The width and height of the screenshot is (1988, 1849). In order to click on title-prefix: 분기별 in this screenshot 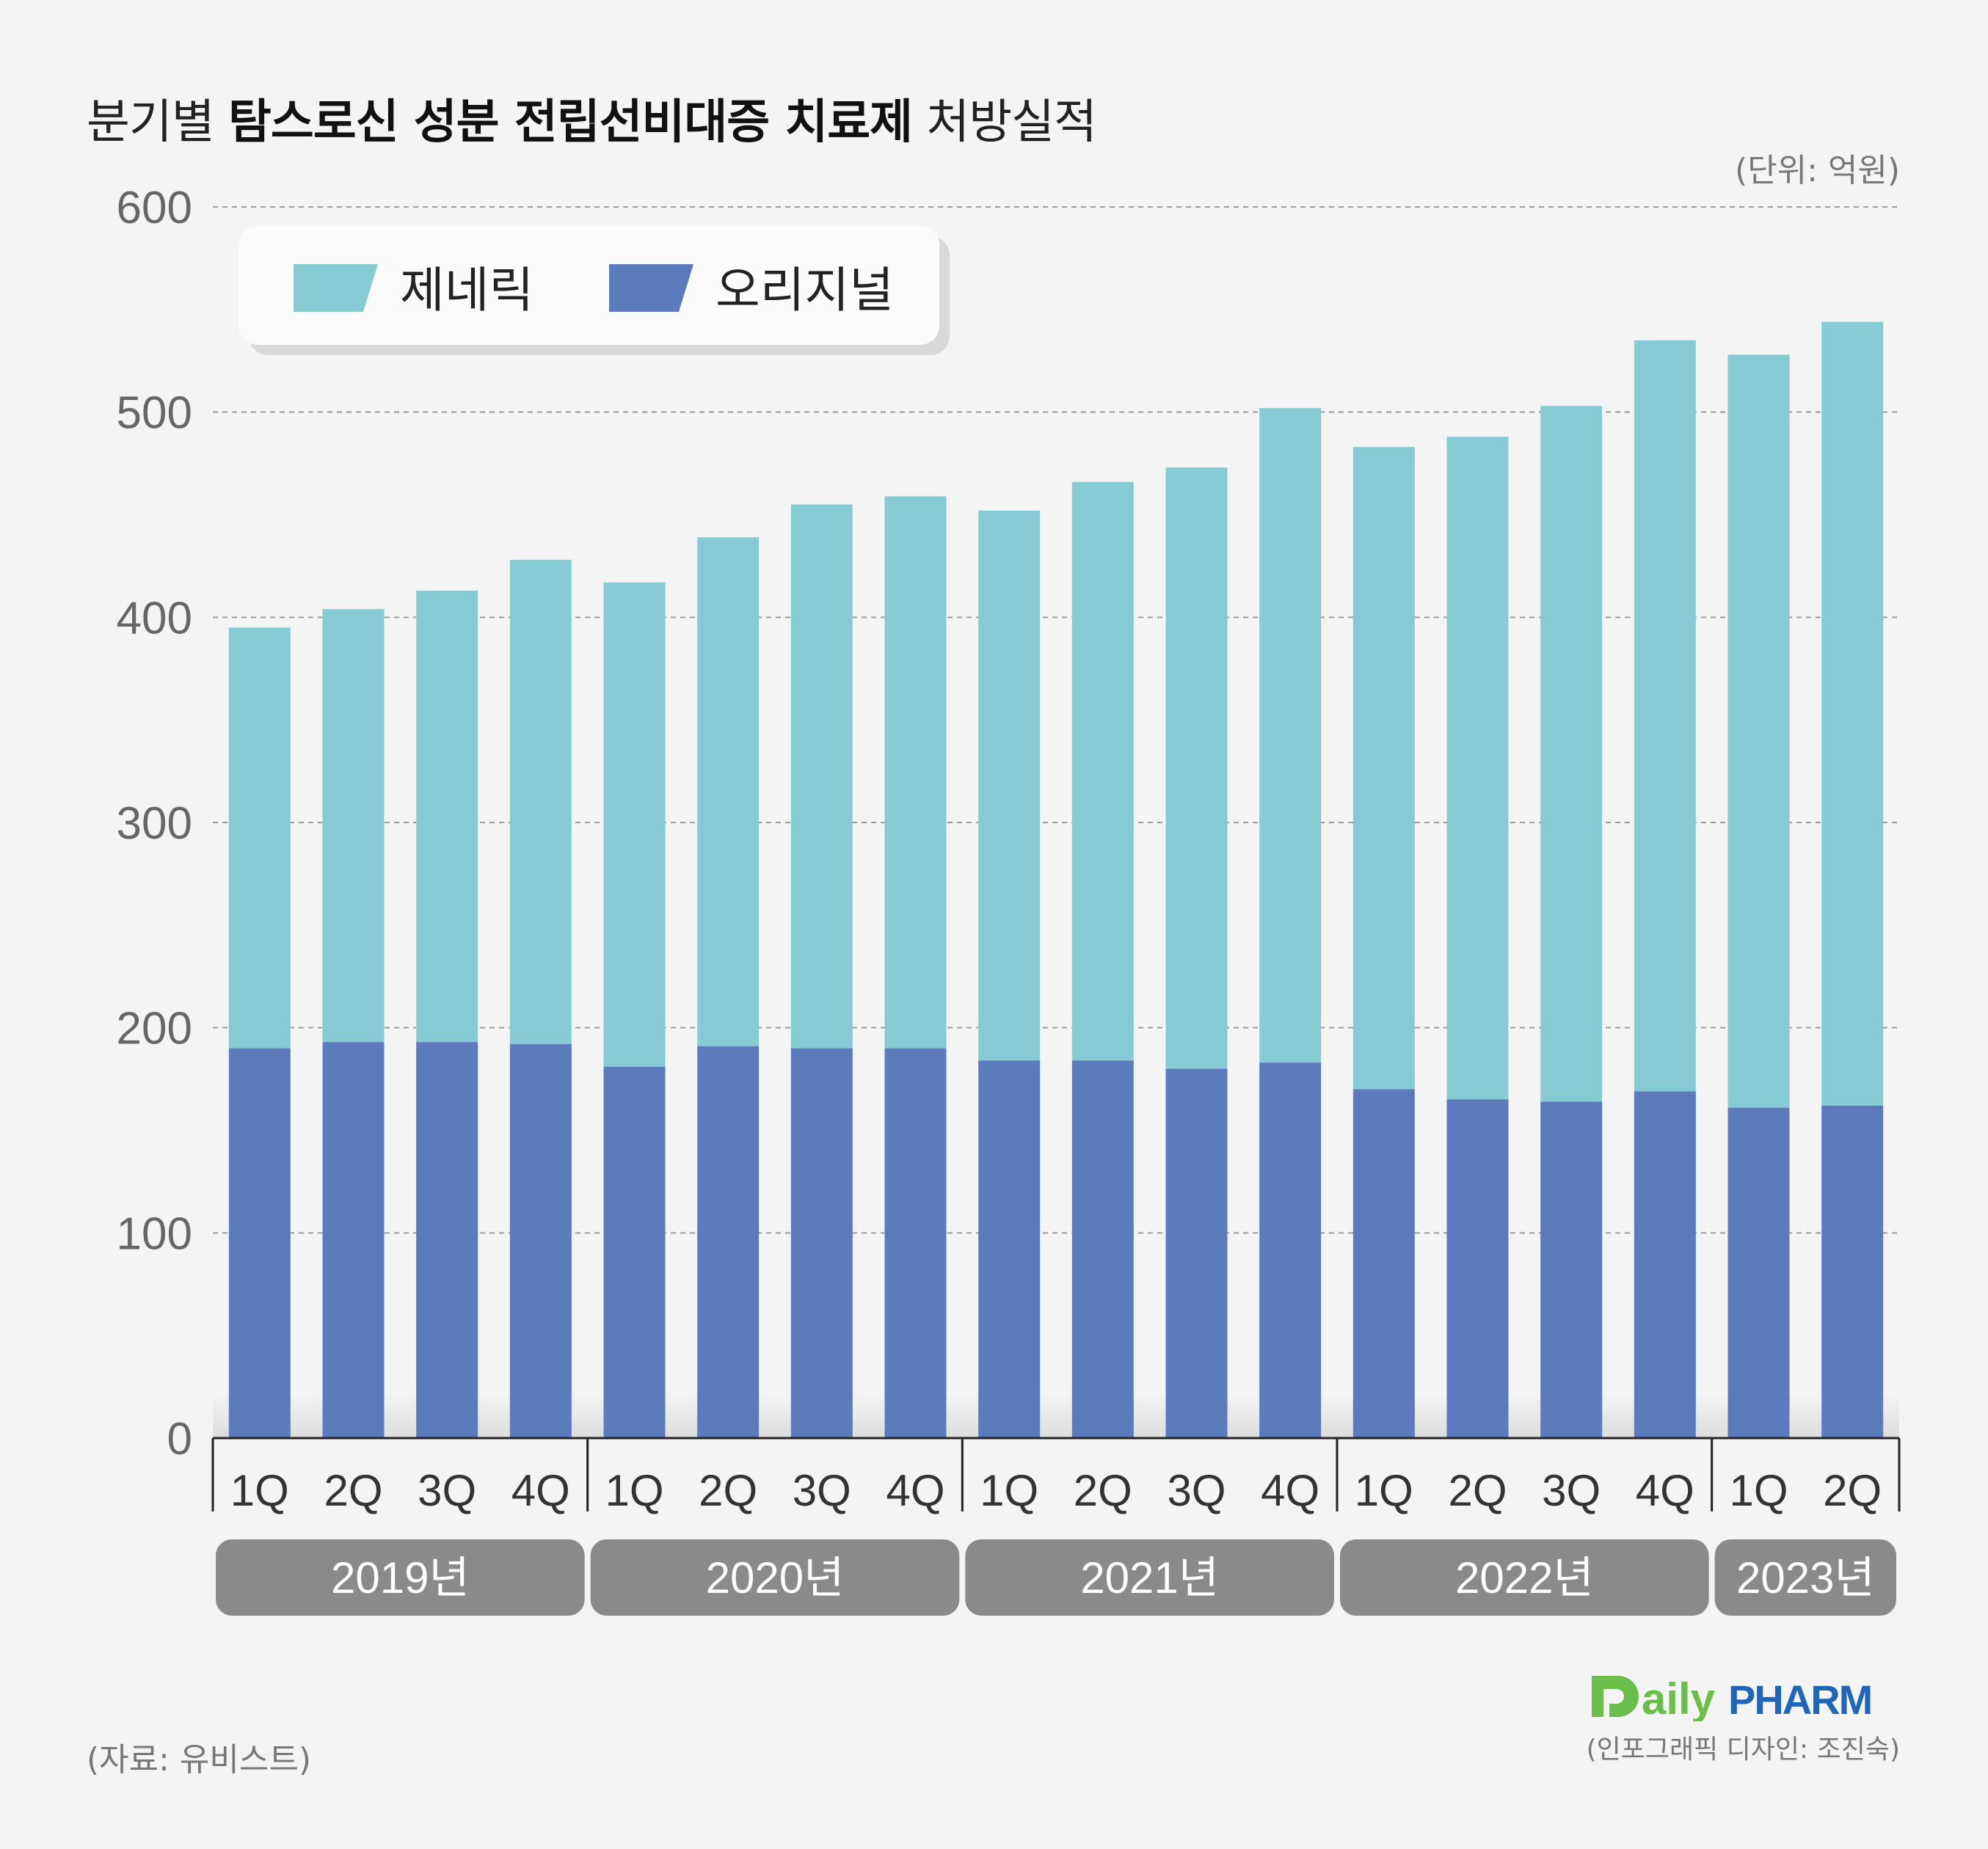, I will do `click(151, 122)`.